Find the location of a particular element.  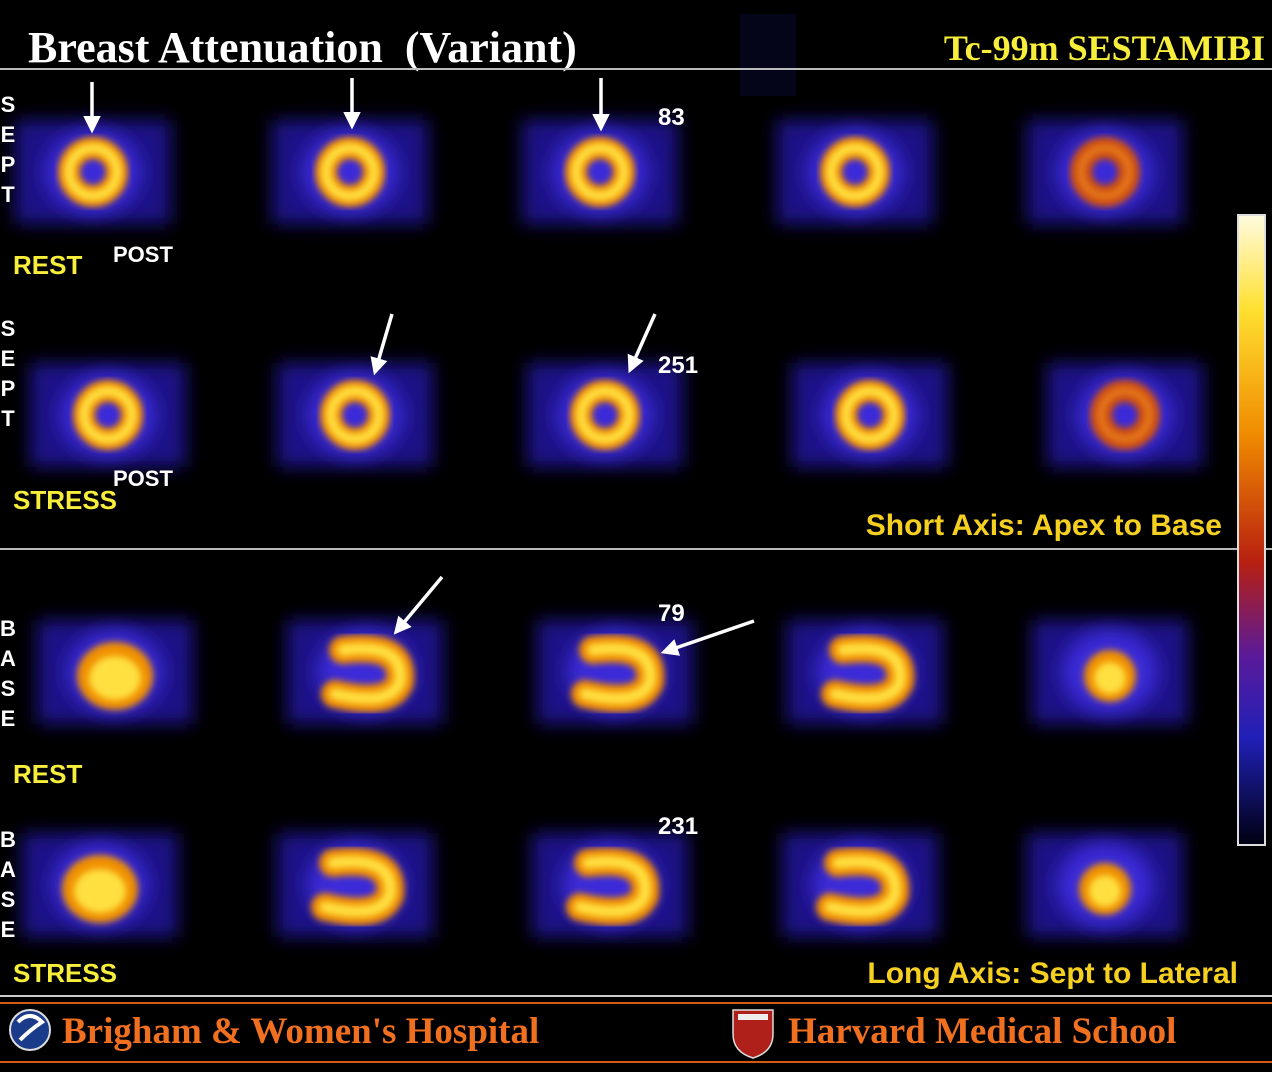

count-label: 79 is located at coordinates (671, 613).